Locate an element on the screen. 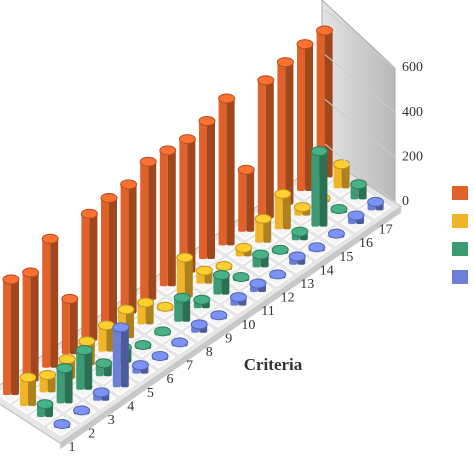  x-tick-label: 2 is located at coordinates (91, 434).